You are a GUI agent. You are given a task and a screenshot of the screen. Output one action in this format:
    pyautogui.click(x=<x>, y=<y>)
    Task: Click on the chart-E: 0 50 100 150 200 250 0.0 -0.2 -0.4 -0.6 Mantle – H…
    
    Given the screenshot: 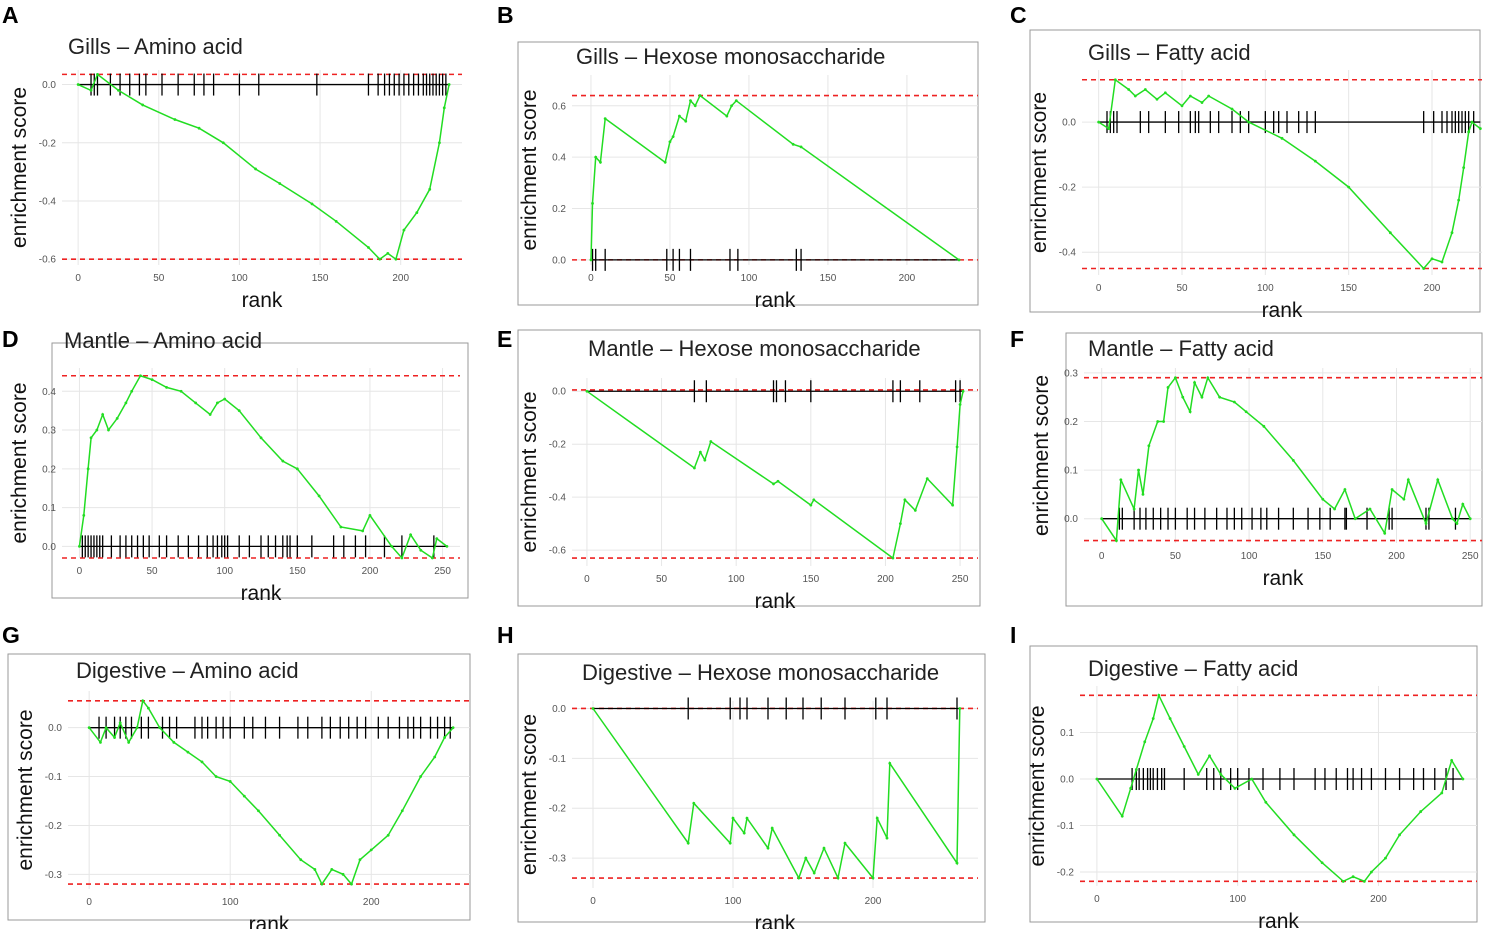 What is the action you would take?
    pyautogui.click(x=749, y=471)
    